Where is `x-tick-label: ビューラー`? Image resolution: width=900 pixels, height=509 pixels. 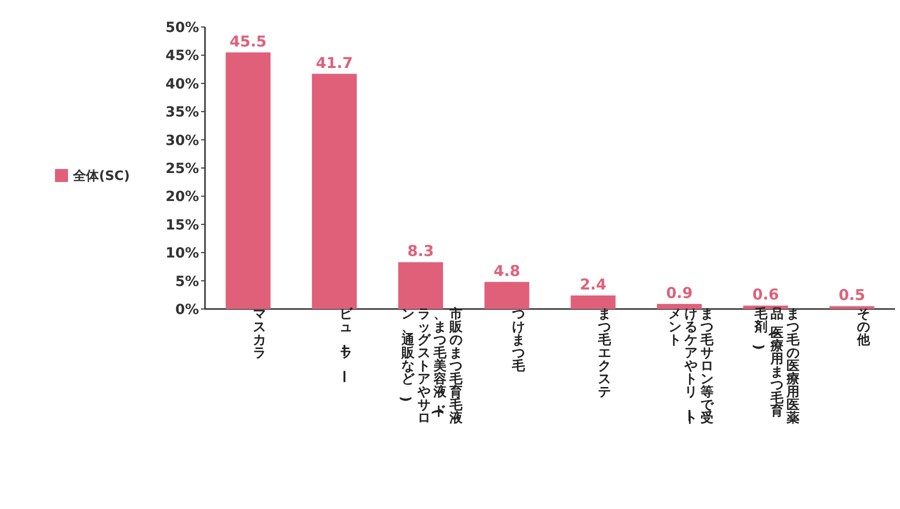 x-tick-label: ビューラー is located at coordinates (344, 345).